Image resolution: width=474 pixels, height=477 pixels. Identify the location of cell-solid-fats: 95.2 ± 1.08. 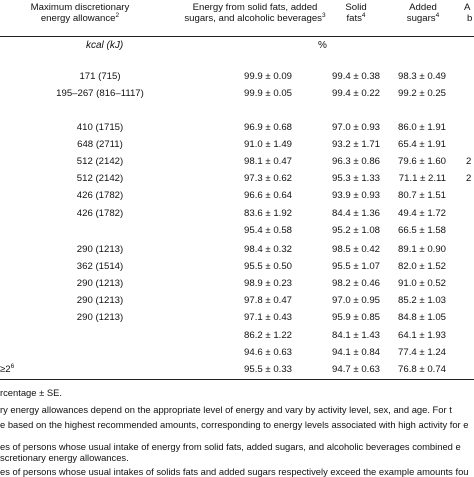
(356, 230).